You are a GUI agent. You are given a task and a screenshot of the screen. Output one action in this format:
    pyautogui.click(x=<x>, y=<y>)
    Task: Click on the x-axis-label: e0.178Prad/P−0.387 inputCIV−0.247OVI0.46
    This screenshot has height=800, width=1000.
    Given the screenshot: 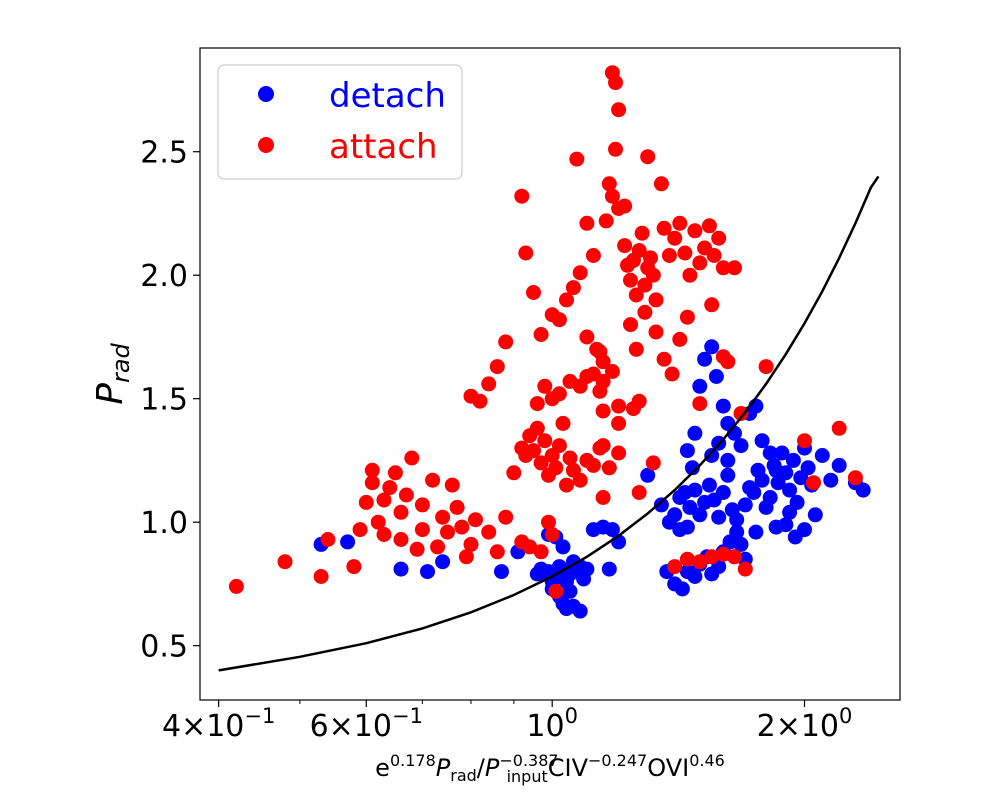 What is the action you would take?
    pyautogui.click(x=550, y=768)
    